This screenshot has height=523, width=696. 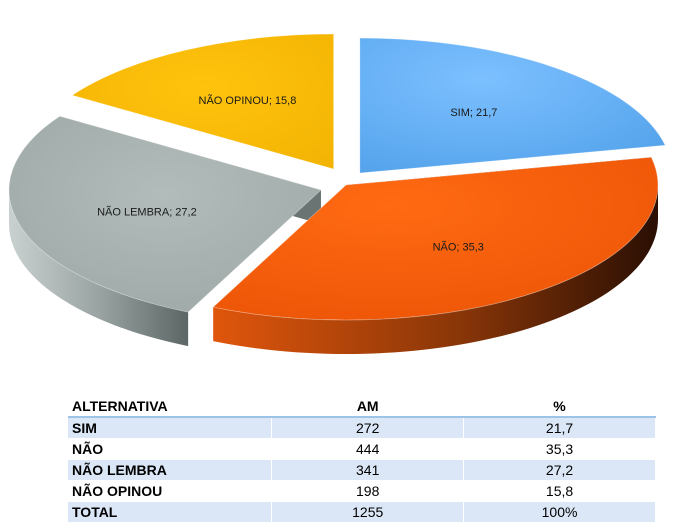 I want to click on slice-nao-opinou, so click(x=203, y=101).